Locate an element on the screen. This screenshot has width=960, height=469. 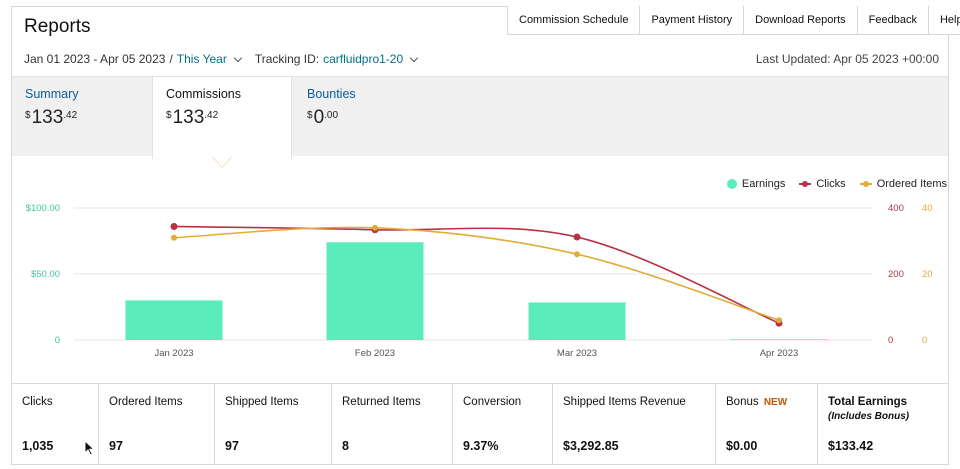
summary-amount: $ 133 .42 is located at coordinates (82, 118).